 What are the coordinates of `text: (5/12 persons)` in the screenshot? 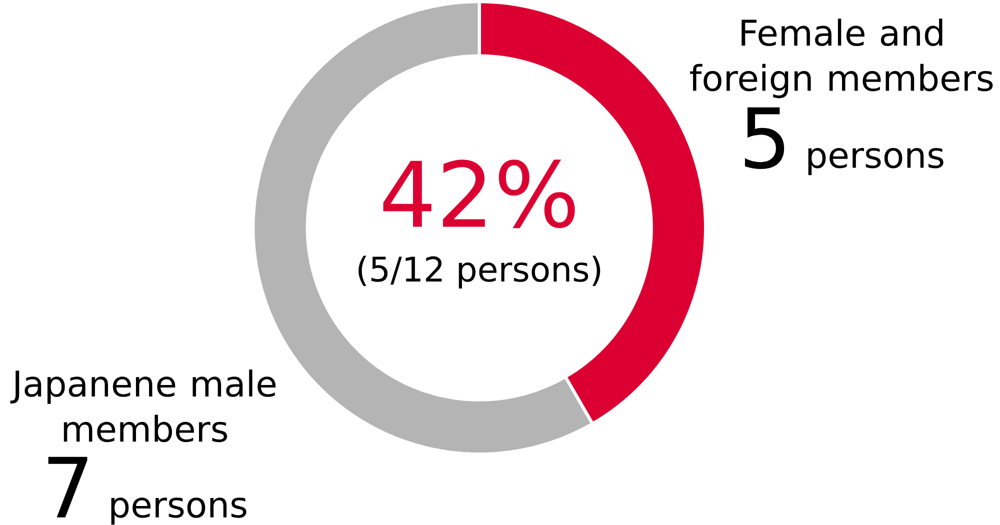 It's located at (479, 272).